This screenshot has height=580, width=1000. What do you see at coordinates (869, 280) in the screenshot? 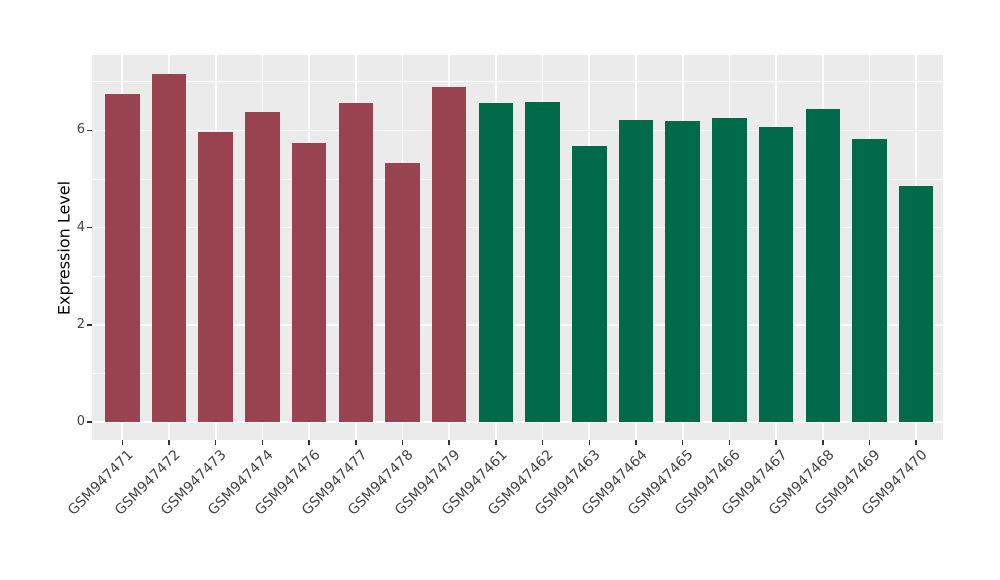
I see `bar-GSM947469` at bounding box center [869, 280].